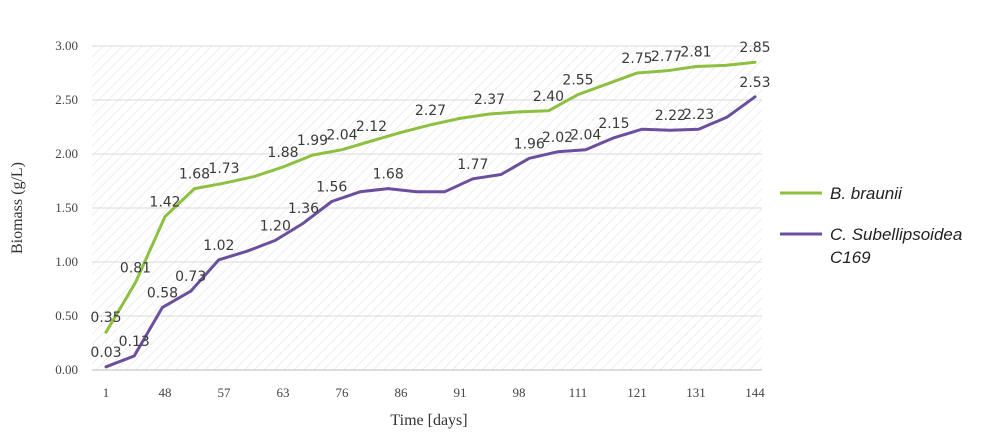 Image resolution: width=1008 pixels, height=439 pixels. I want to click on data-label: 1.99, so click(312, 141).